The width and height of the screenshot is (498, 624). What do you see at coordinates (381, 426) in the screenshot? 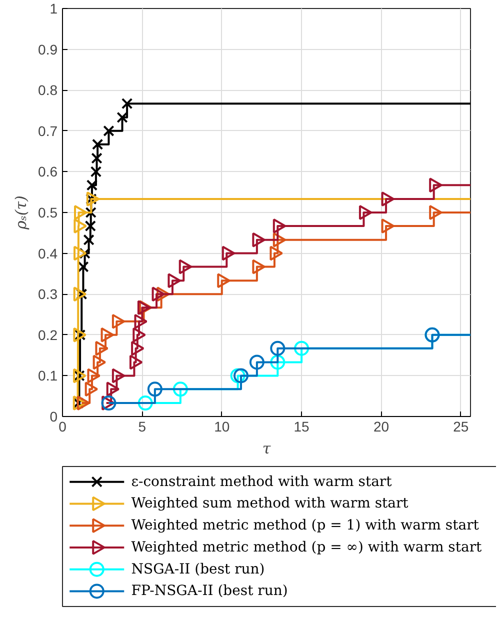
I see `x-tick-label: 20` at bounding box center [381, 426].